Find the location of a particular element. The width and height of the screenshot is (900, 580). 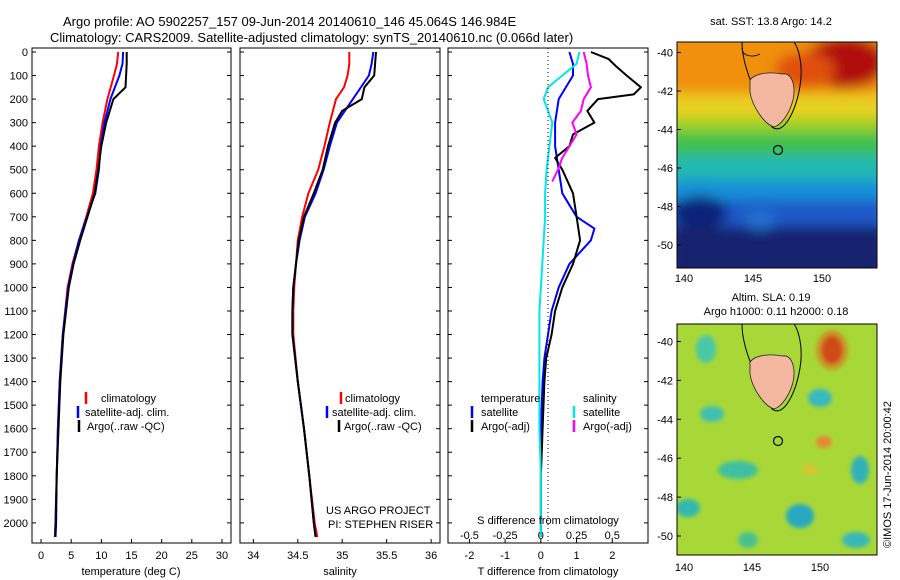

sla-map-title-line2: Argo h1000: 0.11 h2000: 0.18 is located at coordinates (776, 312).